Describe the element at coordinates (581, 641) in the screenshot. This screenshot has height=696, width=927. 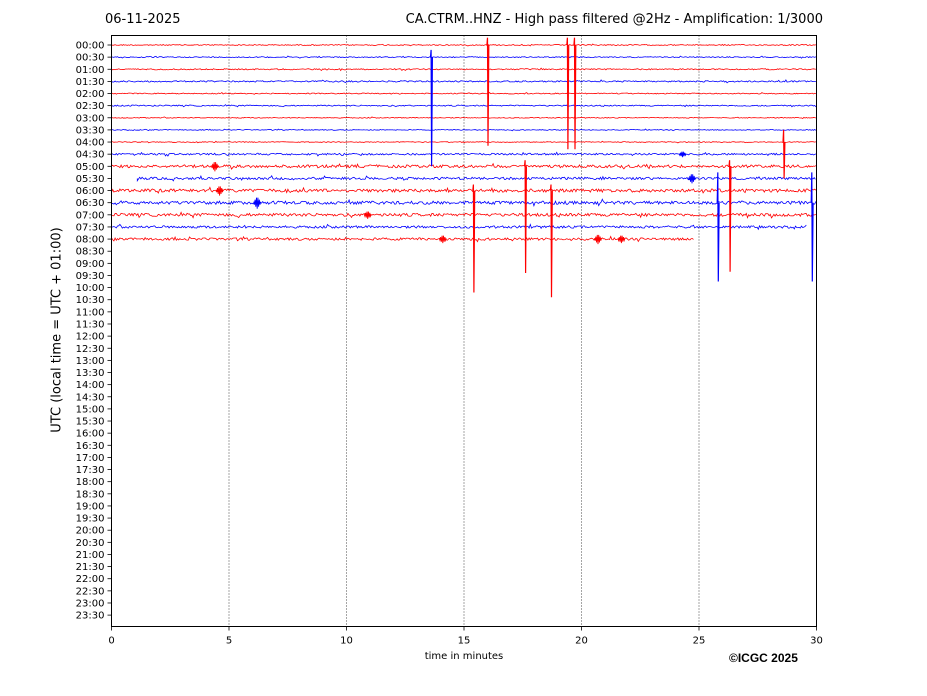
I see `x-tick-label: 20` at that location.